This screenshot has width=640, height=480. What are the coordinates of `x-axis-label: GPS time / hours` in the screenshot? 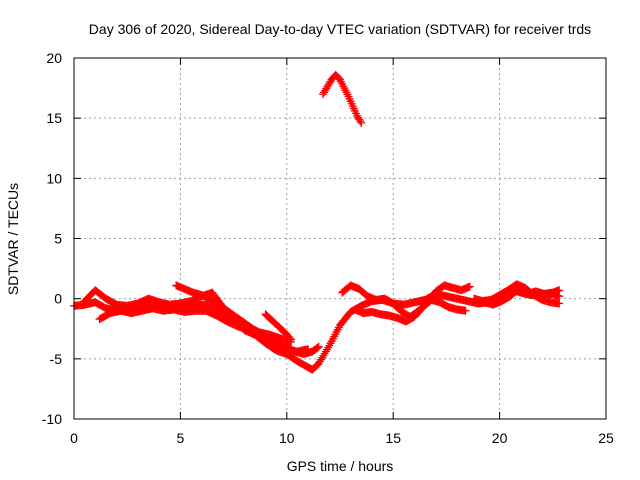 It's located at (340, 466).